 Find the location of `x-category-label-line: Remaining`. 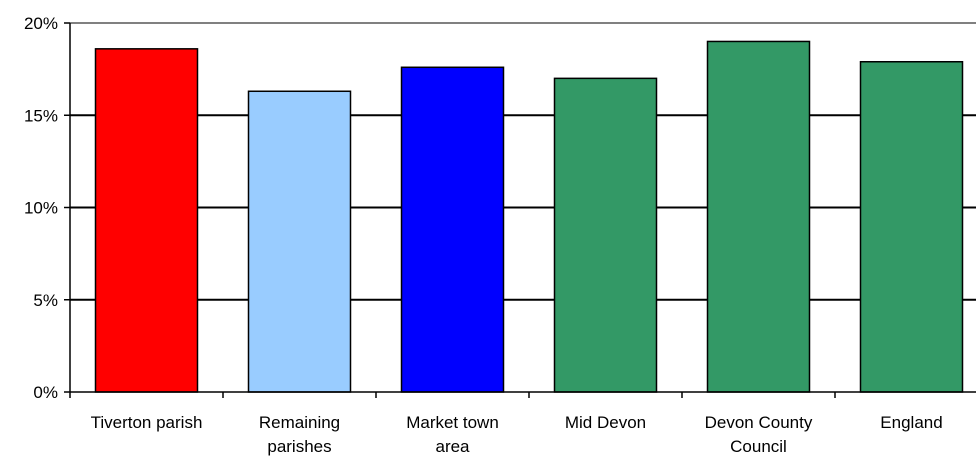

x-category-label-line: Remaining is located at coordinates (299, 422).